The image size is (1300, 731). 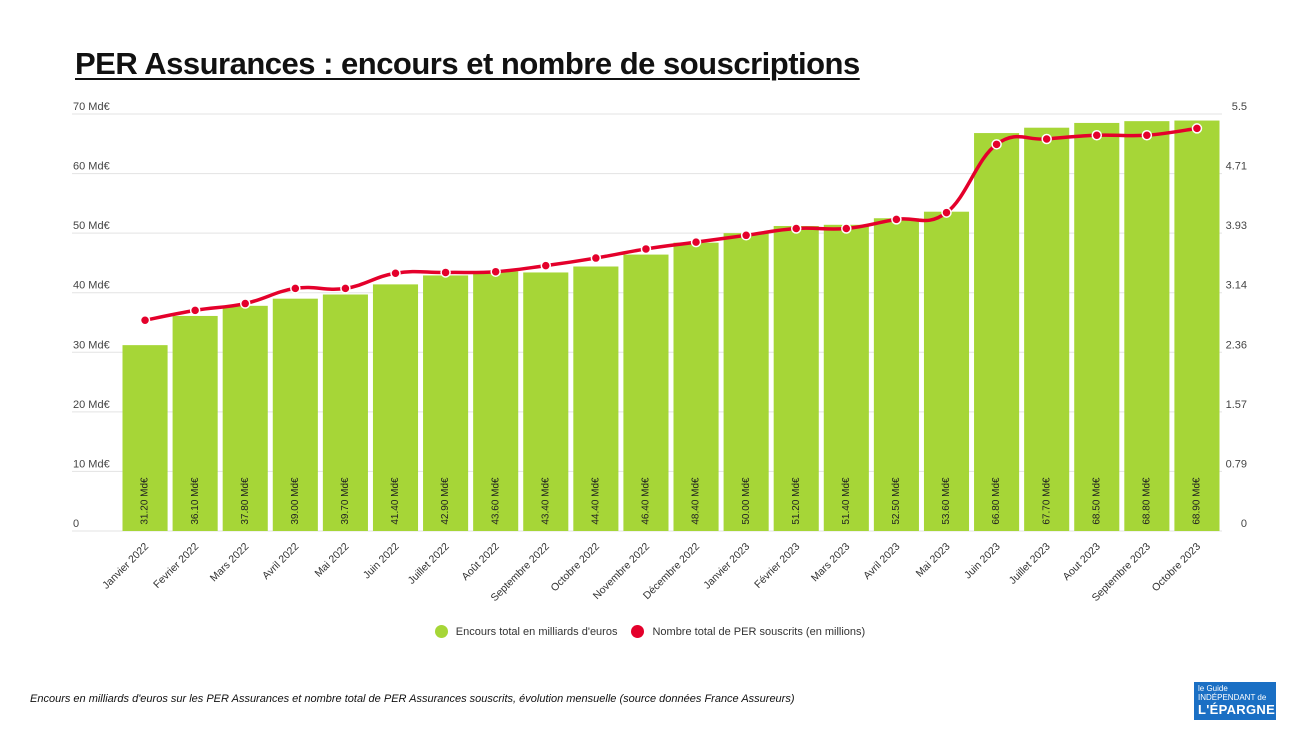 What do you see at coordinates (638, 631) in the screenshot?
I see `legend-marker-line` at bounding box center [638, 631].